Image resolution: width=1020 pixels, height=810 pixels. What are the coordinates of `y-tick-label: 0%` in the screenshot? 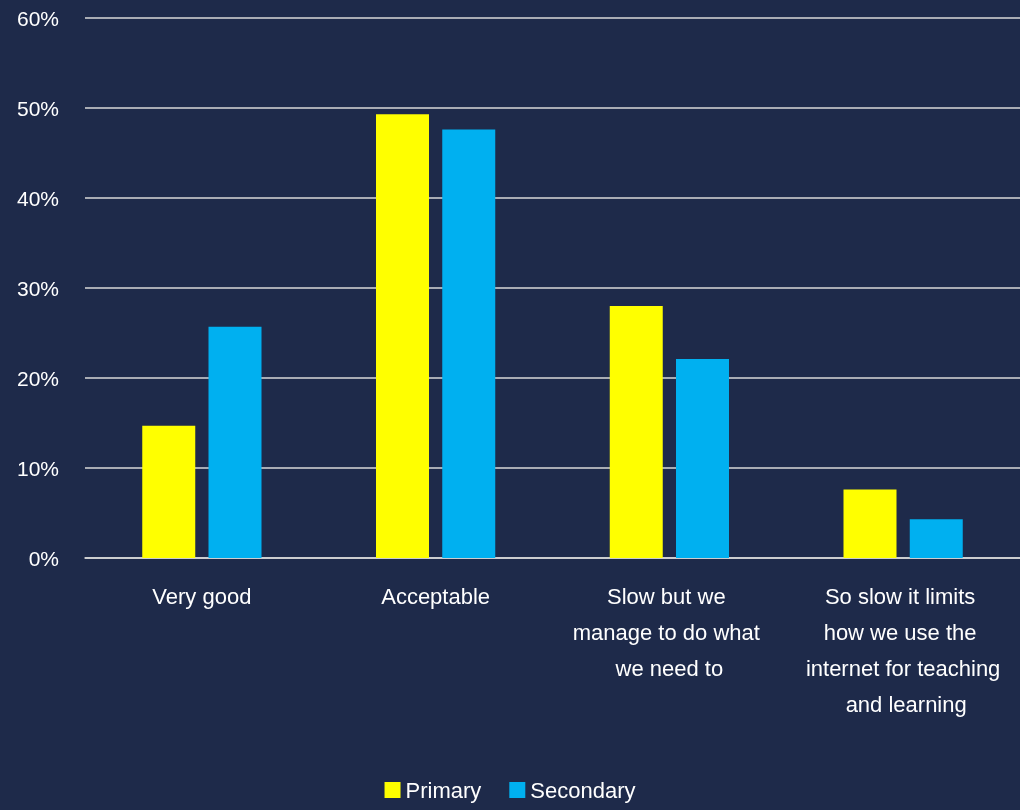 It's located at (43, 558).